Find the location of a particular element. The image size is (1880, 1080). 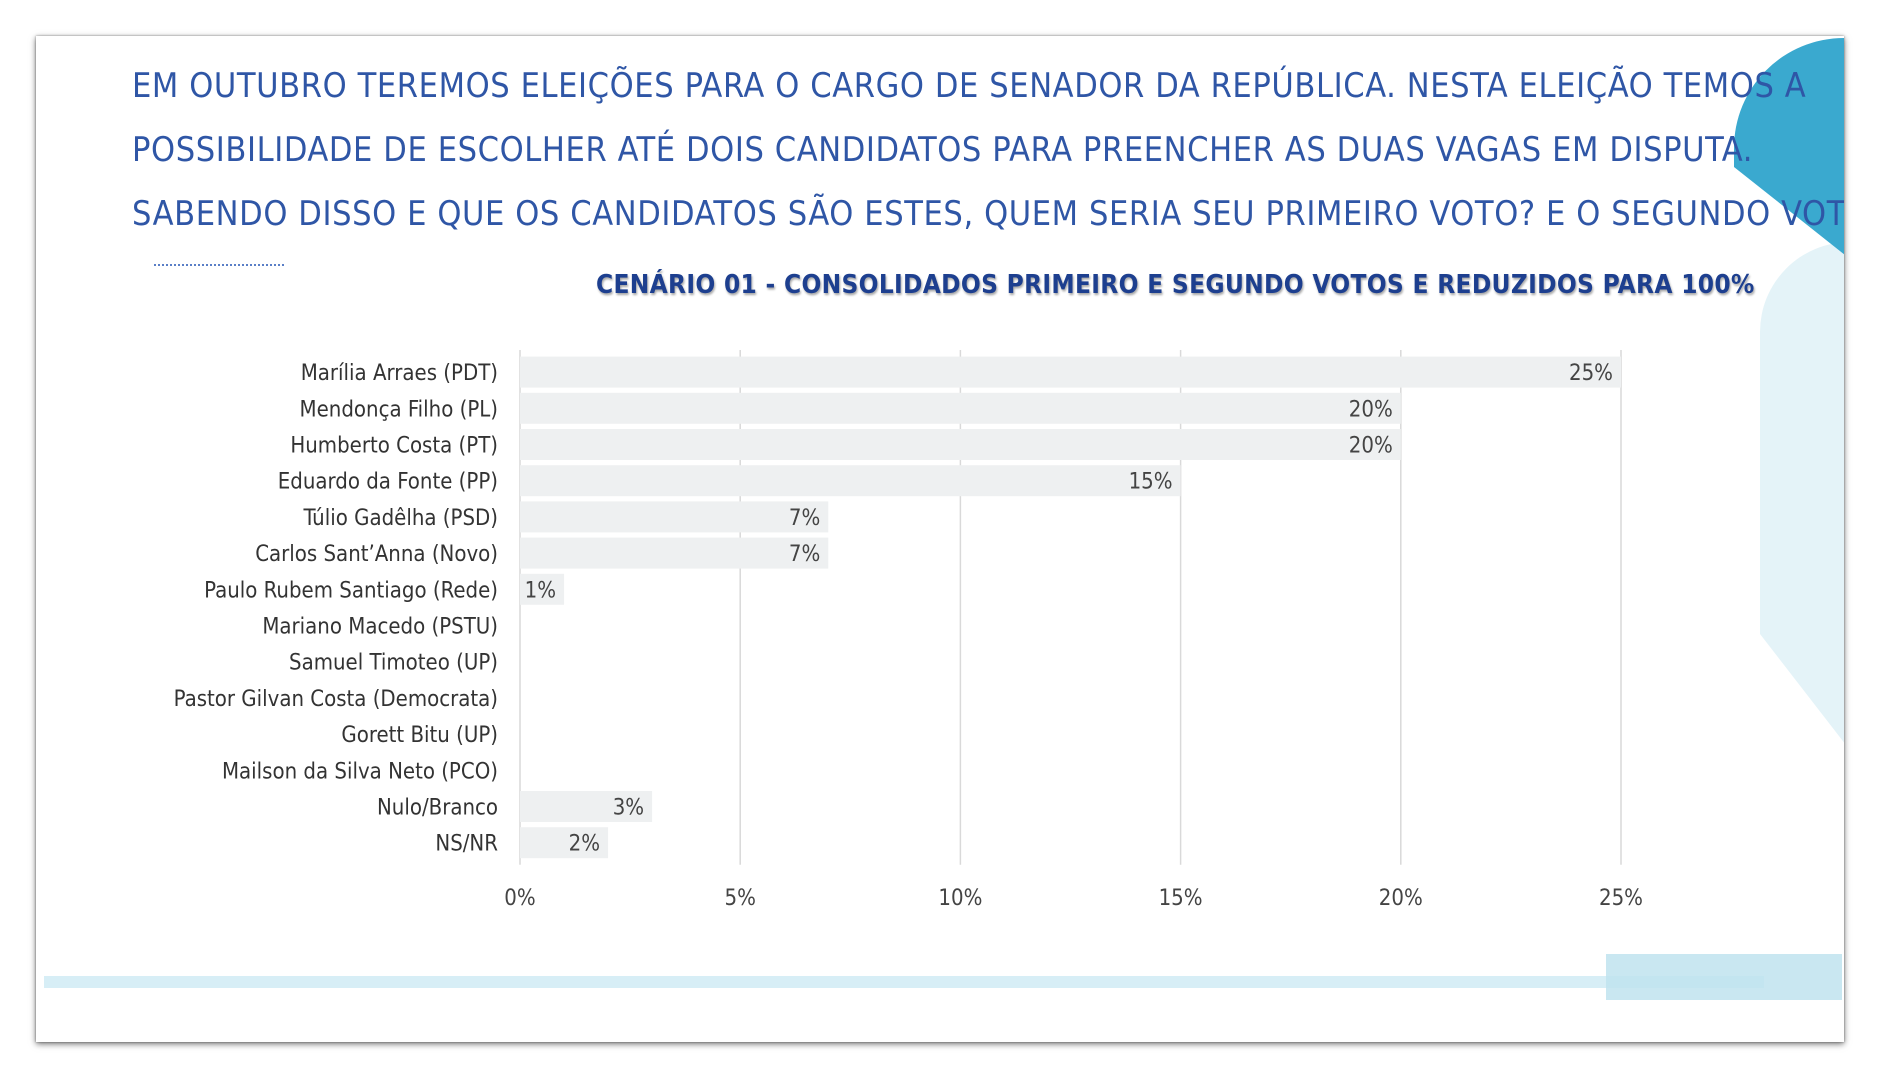

category-label: Túlio Gadêlha (PSD) is located at coordinates (400, 518).